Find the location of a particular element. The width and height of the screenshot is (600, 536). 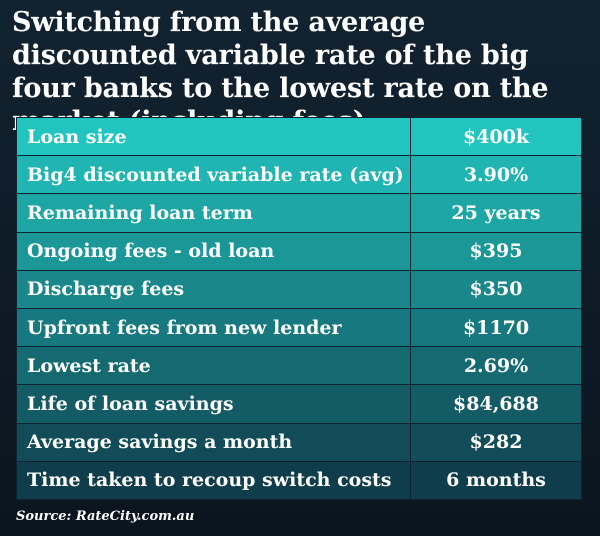

row-label: Big4 discounted variable rate (avg) is located at coordinates (213, 175).